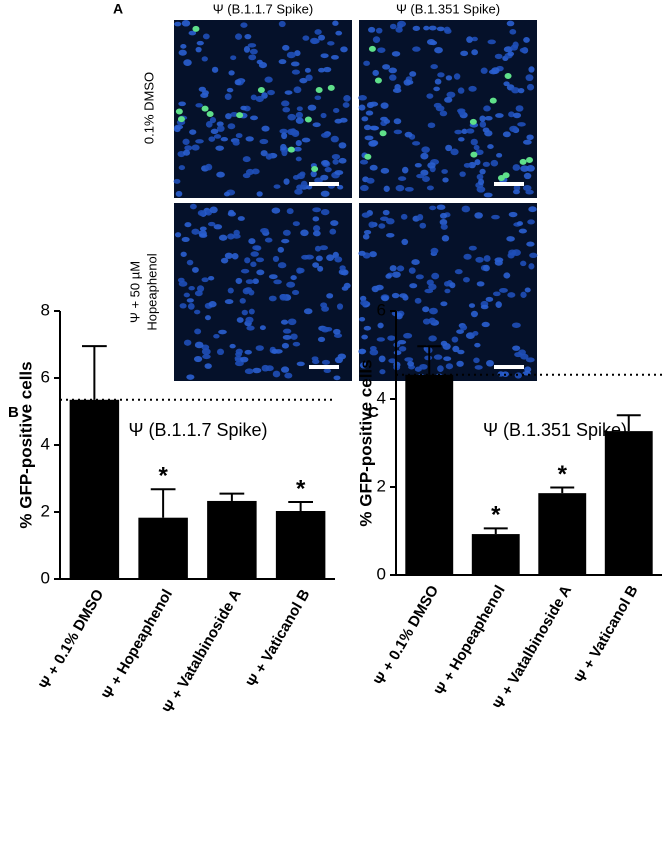 This screenshot has width=666, height=848. I want to click on y-axis-label: % GFP-positive cells, so click(365, 442).